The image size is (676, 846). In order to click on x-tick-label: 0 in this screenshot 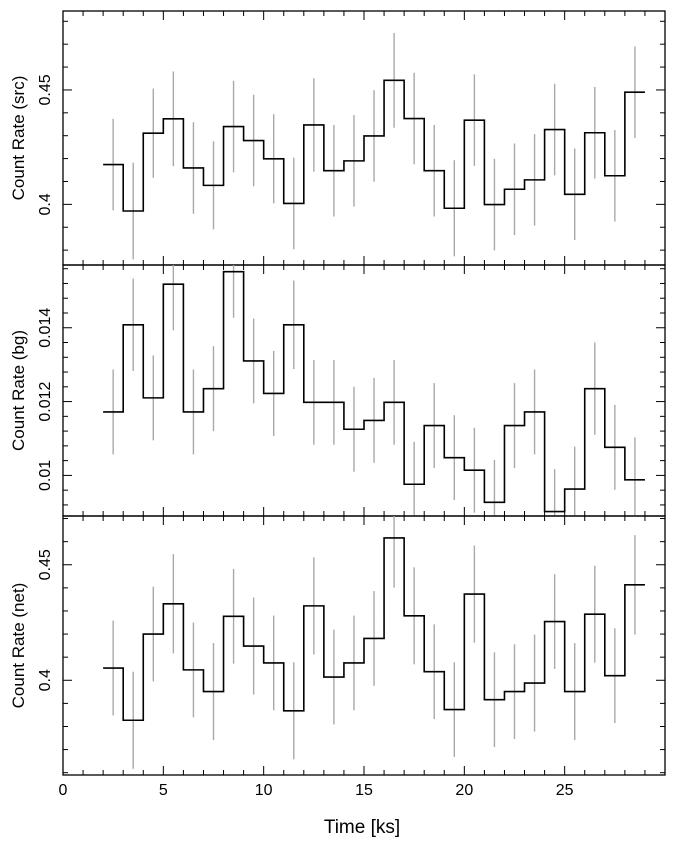, I will do `click(63, 790)`.